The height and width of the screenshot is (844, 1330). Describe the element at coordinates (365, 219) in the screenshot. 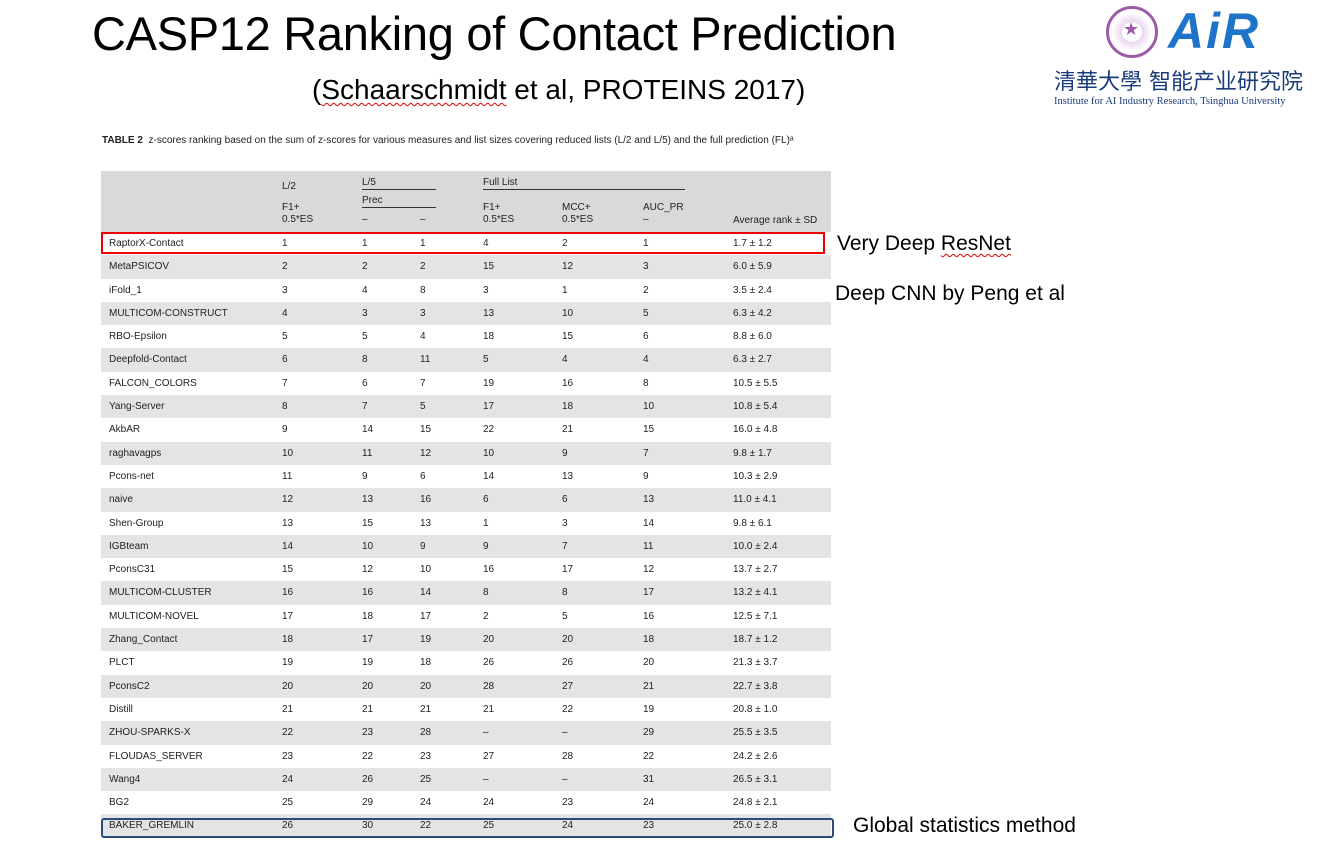

I see `header-dash-1: –` at that location.